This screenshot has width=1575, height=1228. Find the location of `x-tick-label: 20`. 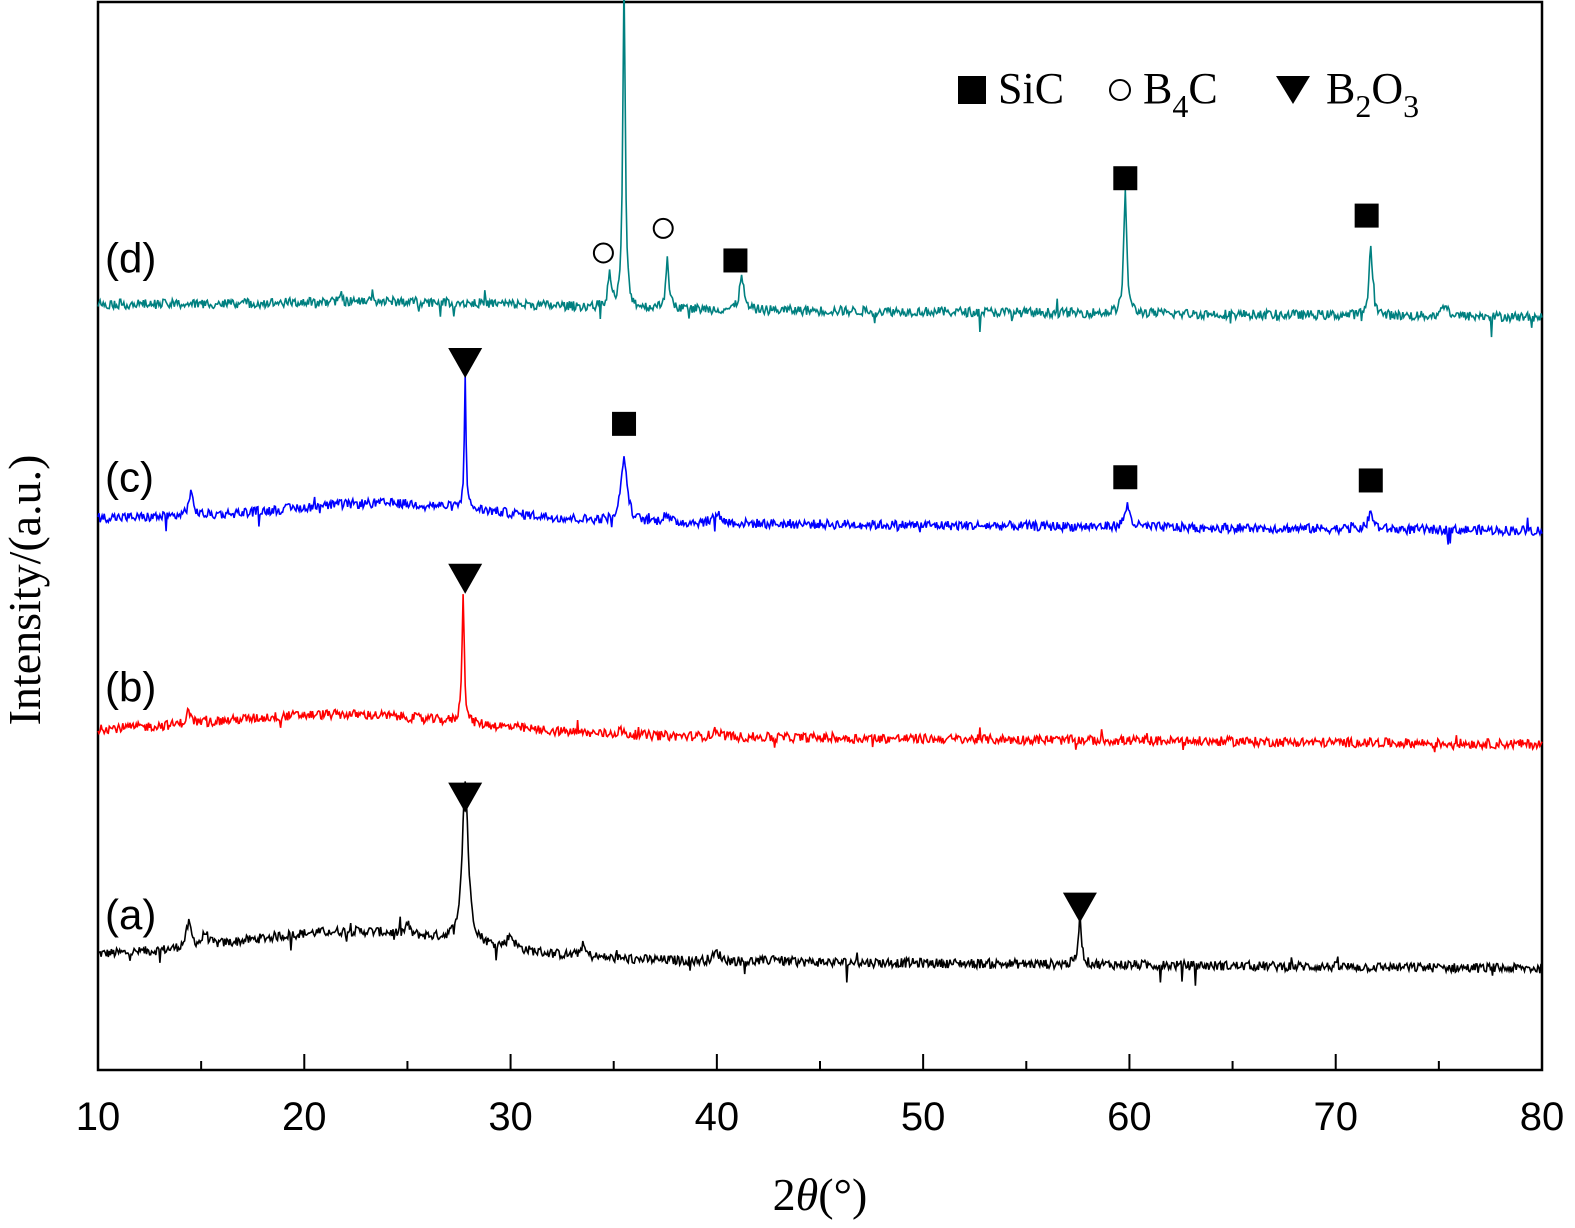

x-tick-label: 20 is located at coordinates (304, 1117).